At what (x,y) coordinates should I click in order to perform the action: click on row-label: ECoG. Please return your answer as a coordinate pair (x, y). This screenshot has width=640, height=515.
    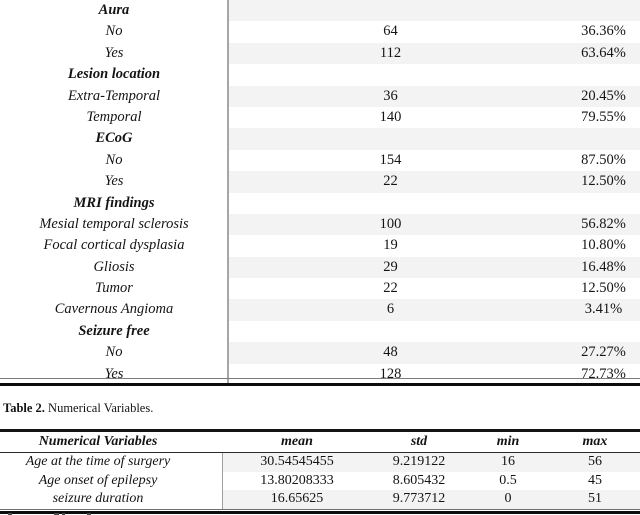
    Looking at the image, I should click on (114, 138).